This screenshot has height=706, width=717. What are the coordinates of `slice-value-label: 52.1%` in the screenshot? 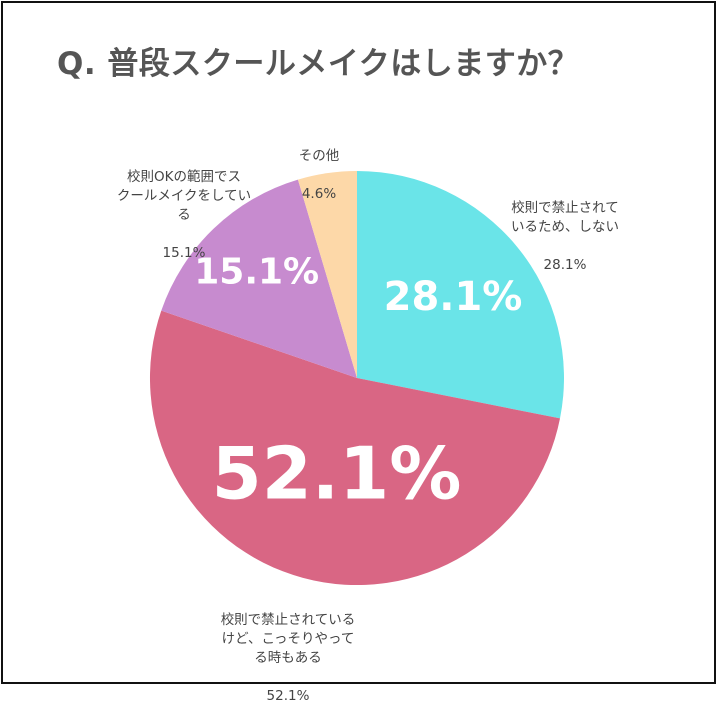 It's located at (337, 473).